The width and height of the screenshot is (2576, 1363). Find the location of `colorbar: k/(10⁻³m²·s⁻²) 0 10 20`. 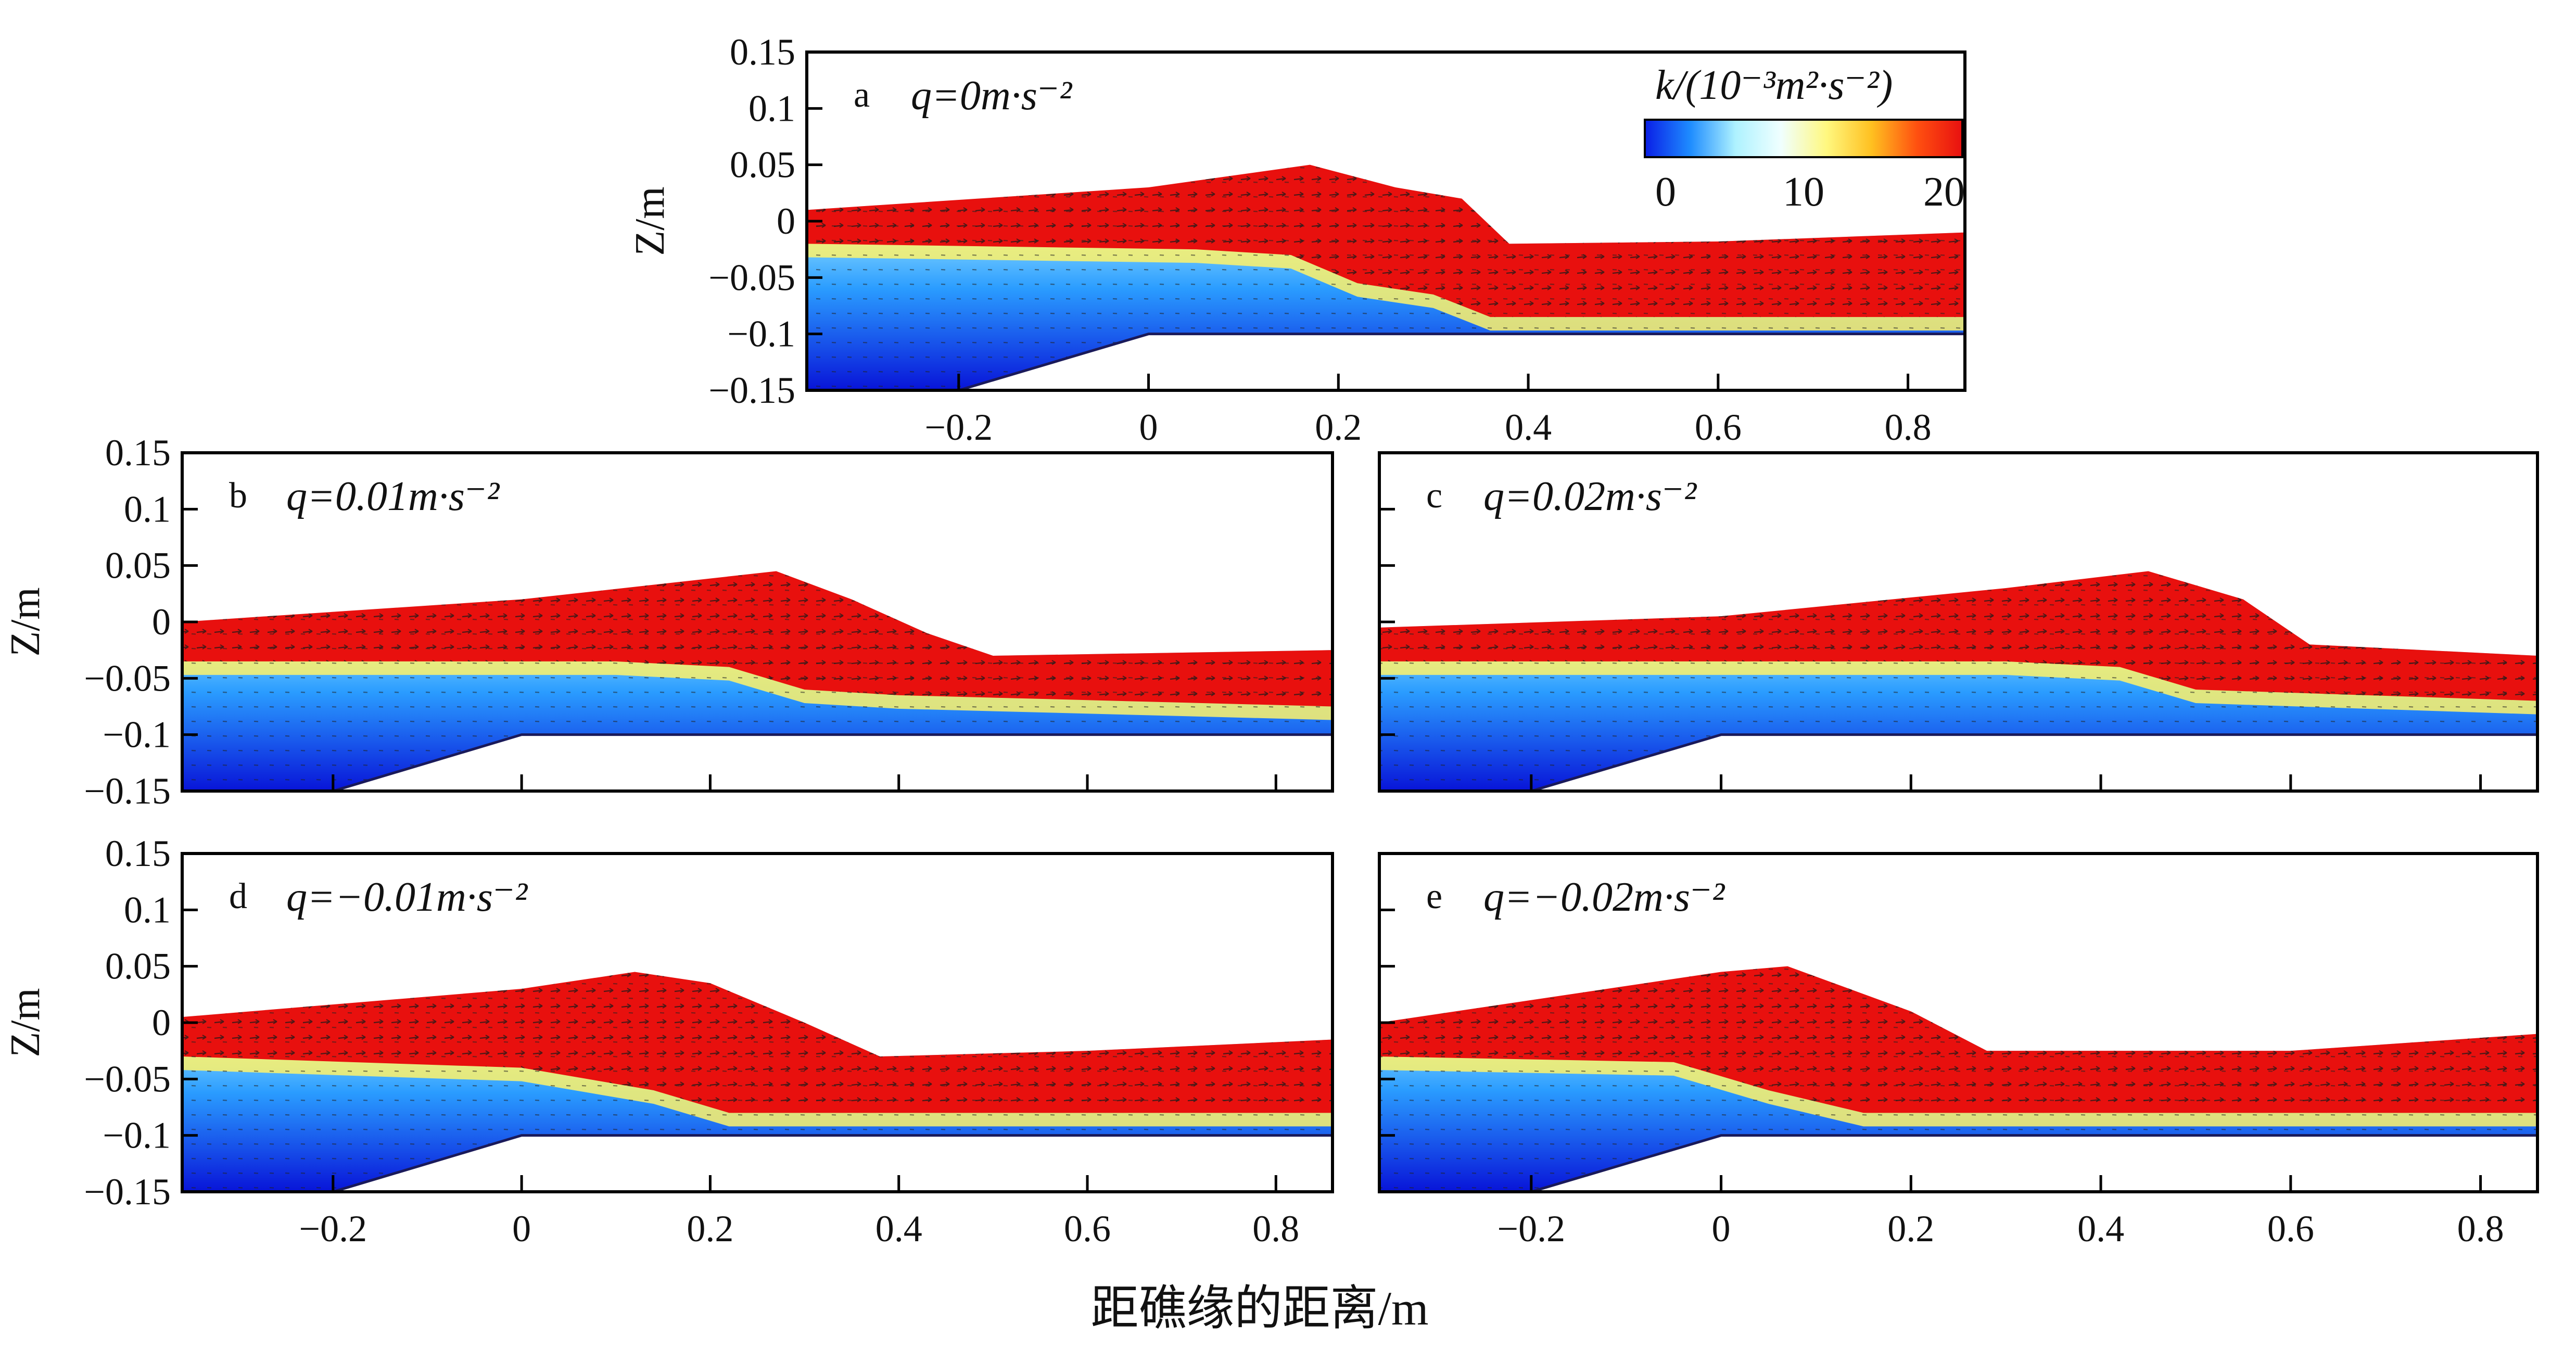

colorbar: k/(10⁻³m²·s⁻²) 0 10 20 is located at coordinates (1804, 138).